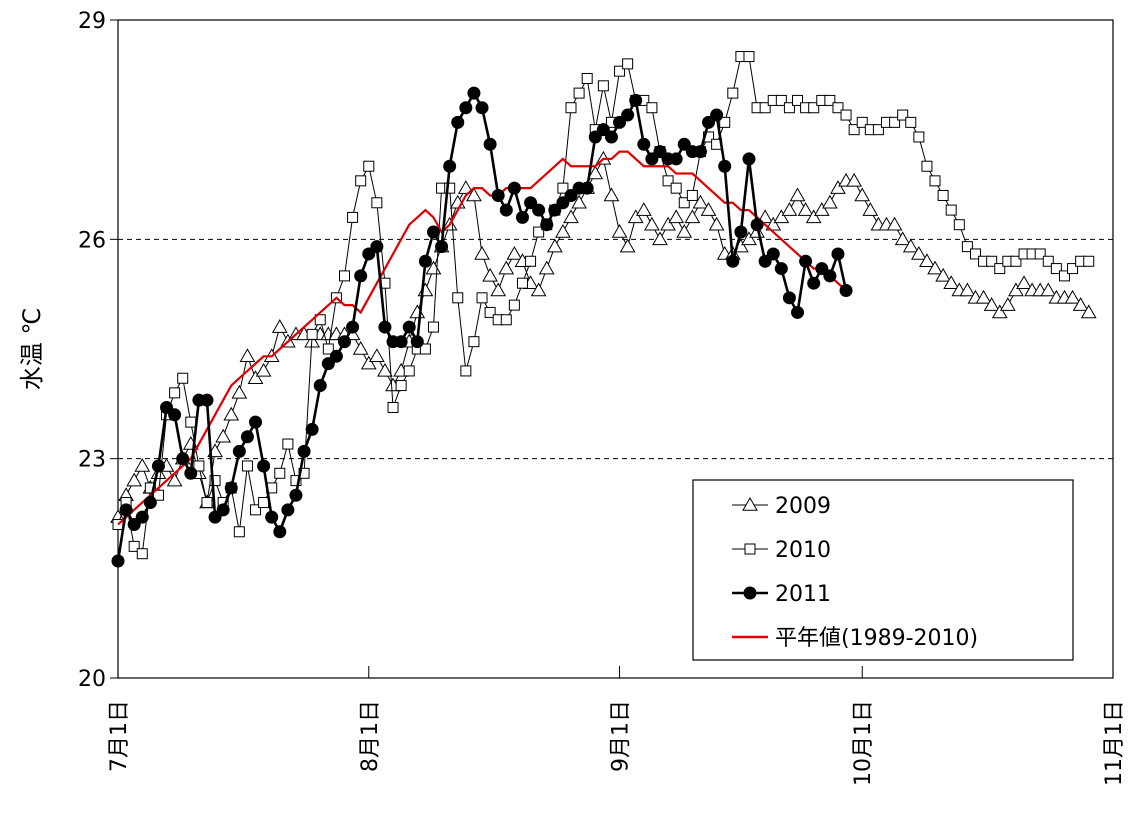 The width and height of the screenshot is (1131, 816). What do you see at coordinates (92, 21) in the screenshot?
I see `y-tick-label: 29` at bounding box center [92, 21].